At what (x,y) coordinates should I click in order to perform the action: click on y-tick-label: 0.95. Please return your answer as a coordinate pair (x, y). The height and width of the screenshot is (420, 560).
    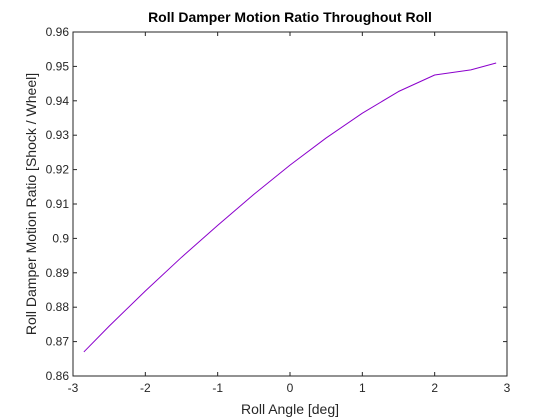
    Looking at the image, I should click on (58, 66).